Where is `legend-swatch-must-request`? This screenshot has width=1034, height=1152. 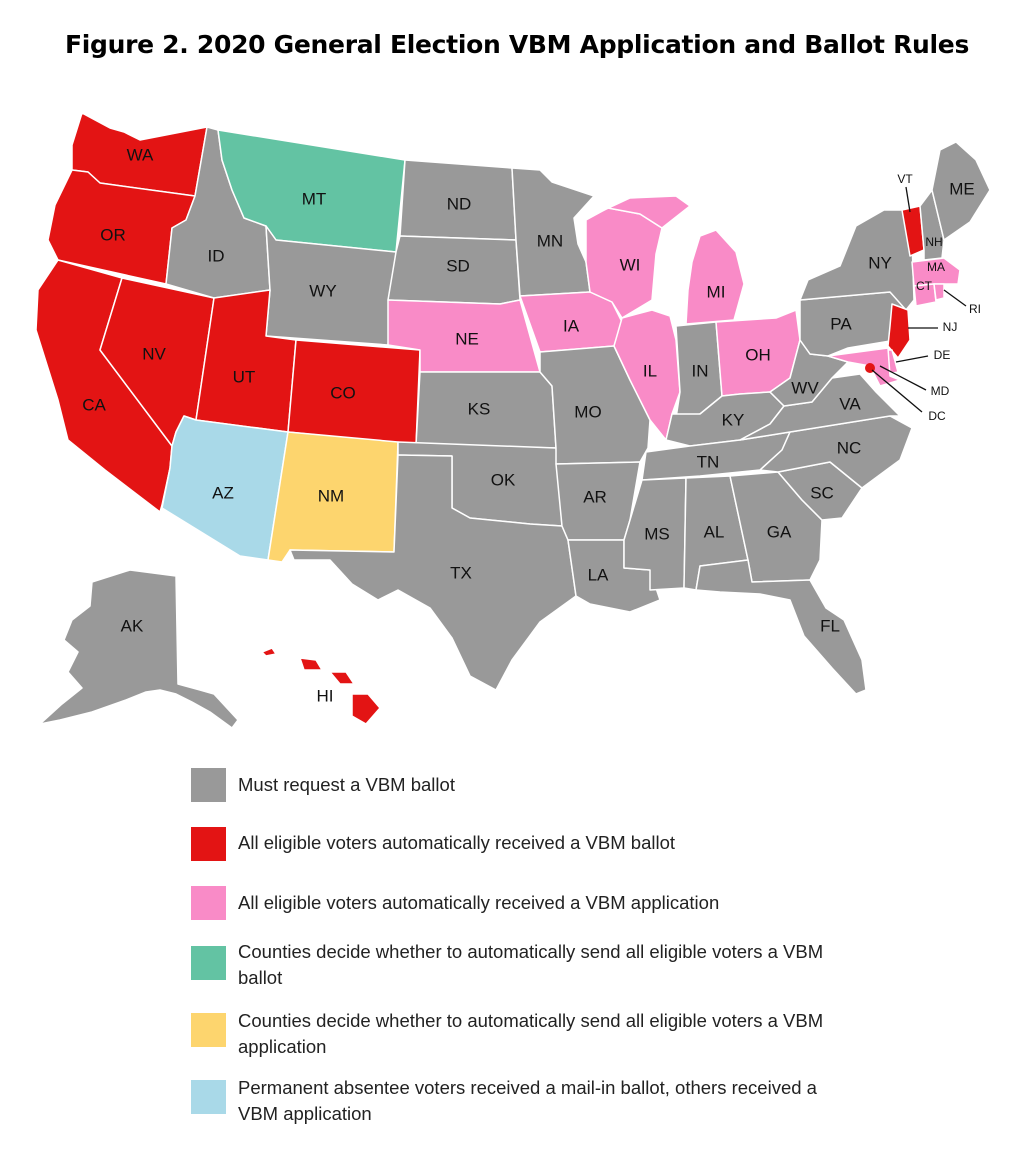
legend-swatch-must-request is located at coordinates (208, 785).